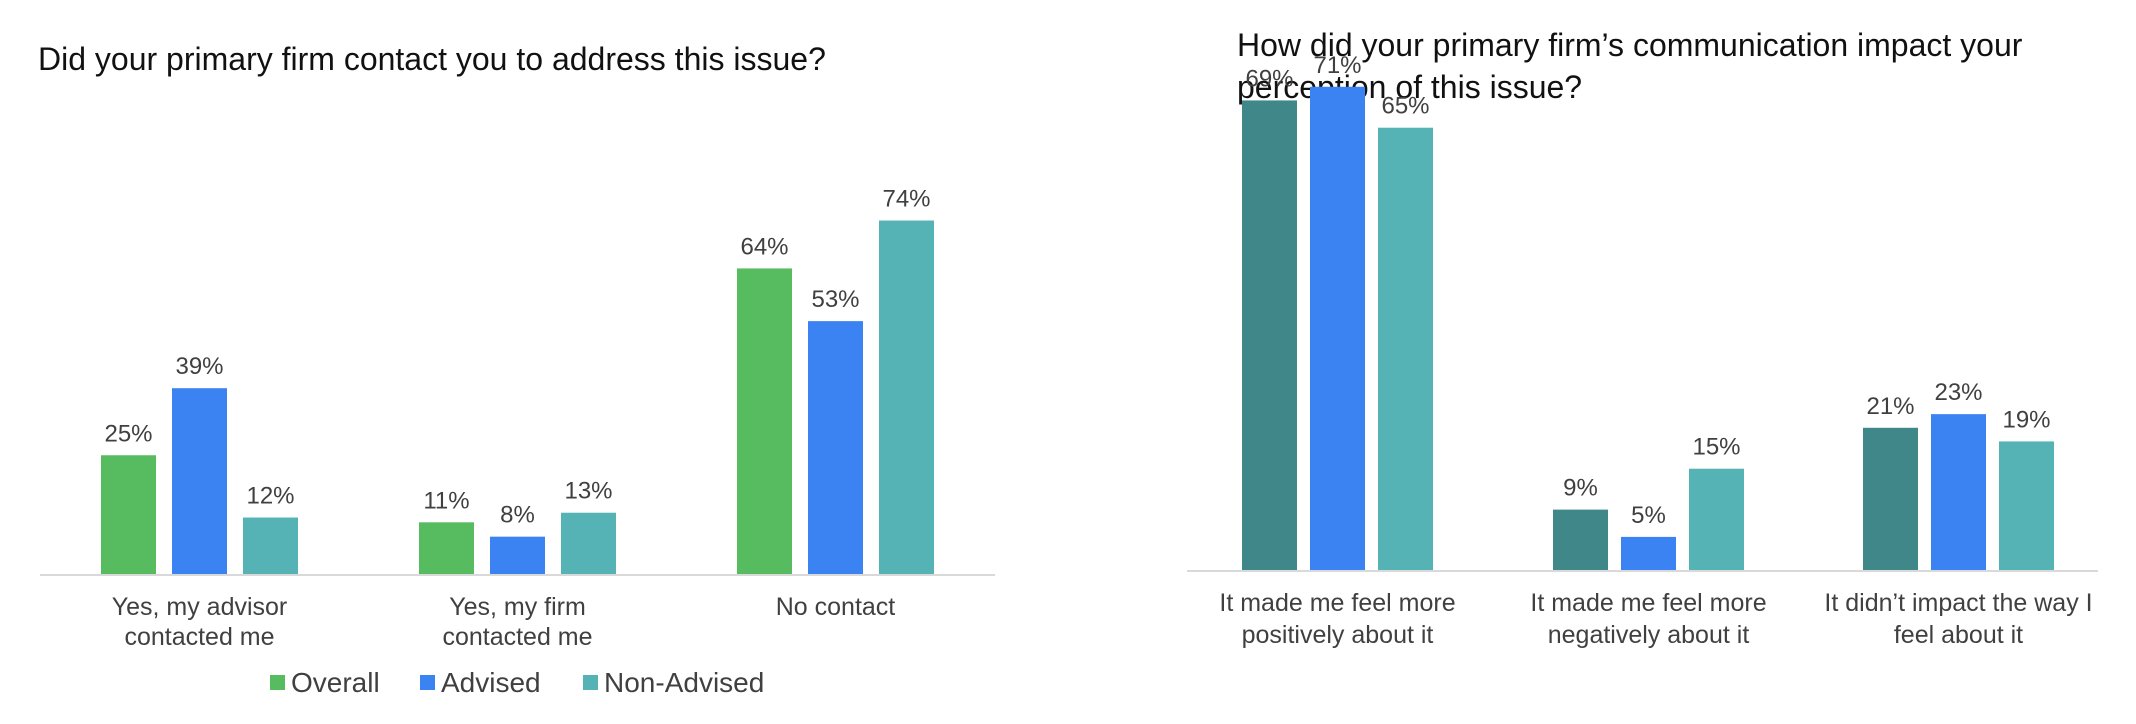  What do you see at coordinates (1958, 392) in the screenshot?
I see `right-bar-label-3-2: 23%` at bounding box center [1958, 392].